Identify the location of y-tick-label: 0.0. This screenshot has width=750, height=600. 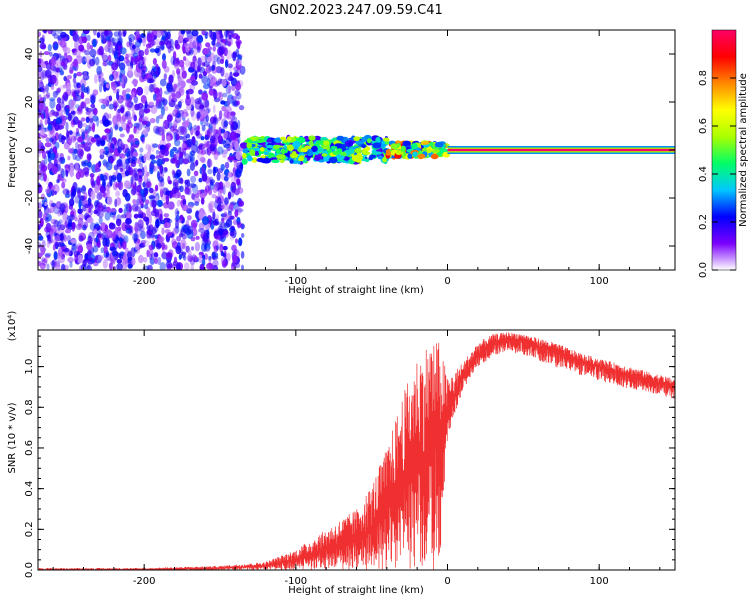
(29, 570).